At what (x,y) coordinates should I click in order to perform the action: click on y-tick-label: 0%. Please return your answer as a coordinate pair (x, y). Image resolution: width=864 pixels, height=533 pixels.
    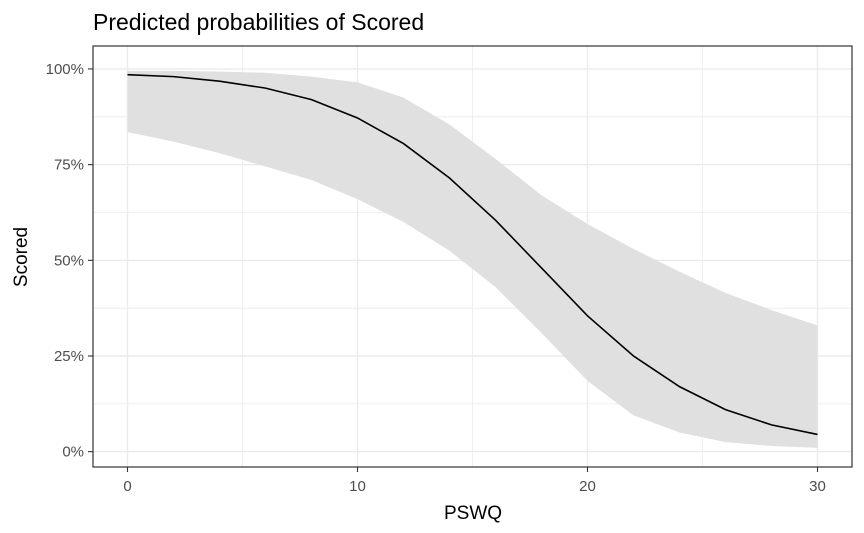
    Looking at the image, I should click on (73, 452).